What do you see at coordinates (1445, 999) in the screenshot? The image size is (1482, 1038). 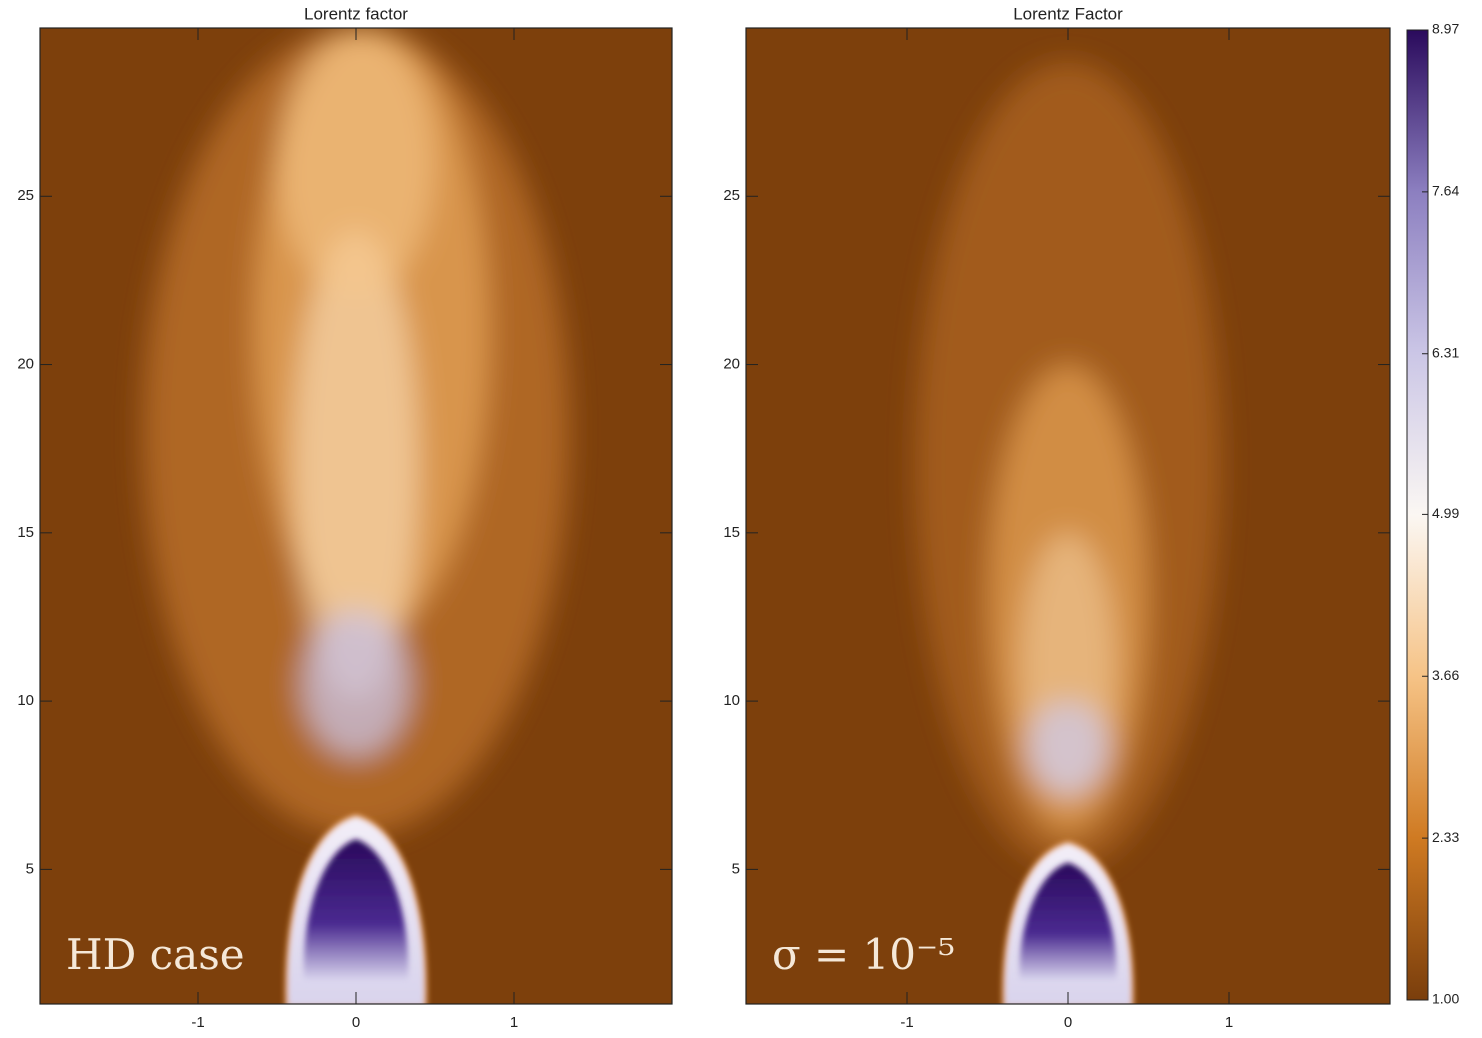 I see `colorbar-tick-label: 1.00` at bounding box center [1445, 999].